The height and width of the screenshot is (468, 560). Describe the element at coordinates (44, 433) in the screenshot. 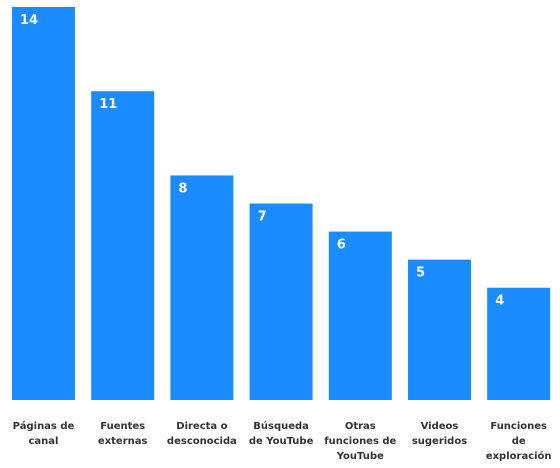

I see `category-label-1: Páginas de canal` at that location.